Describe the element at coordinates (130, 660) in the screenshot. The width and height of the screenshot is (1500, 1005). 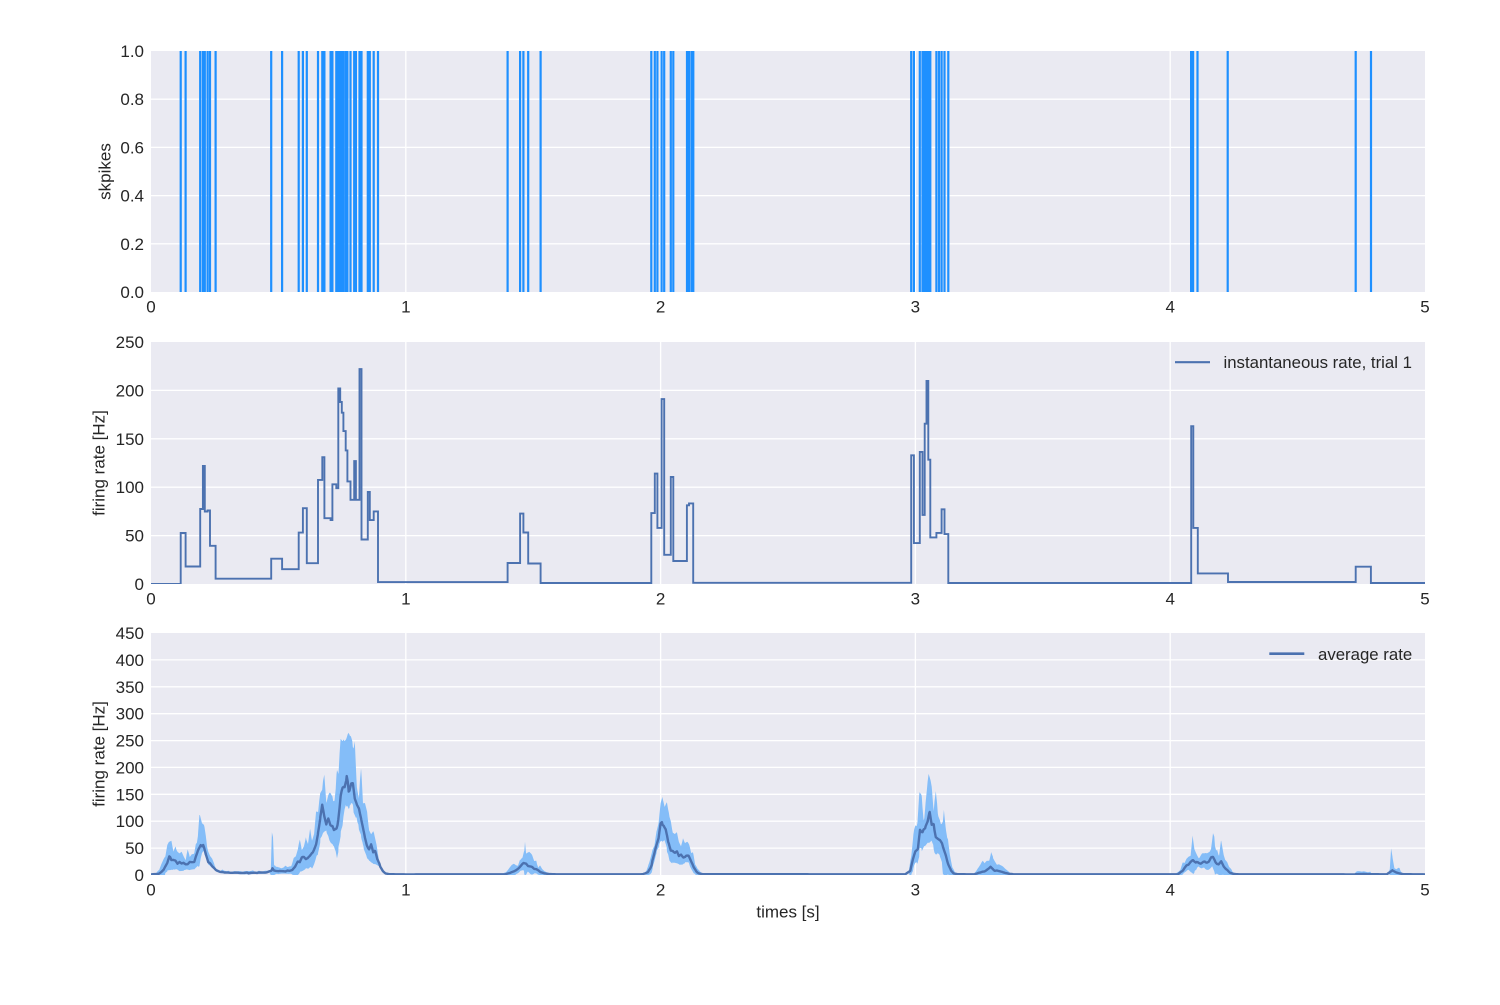
I see `svg-text: 400` at that location.